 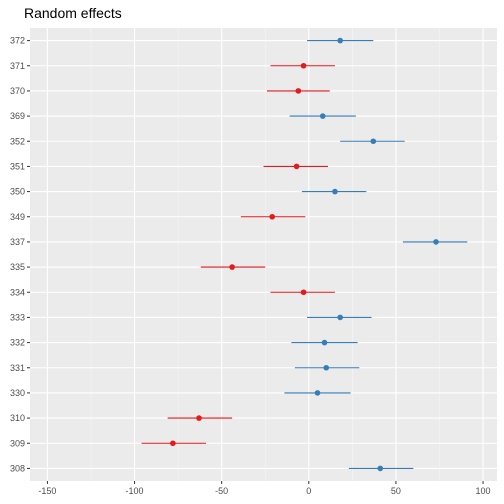 I want to click on y-tick-label: 337, so click(x=17, y=242).